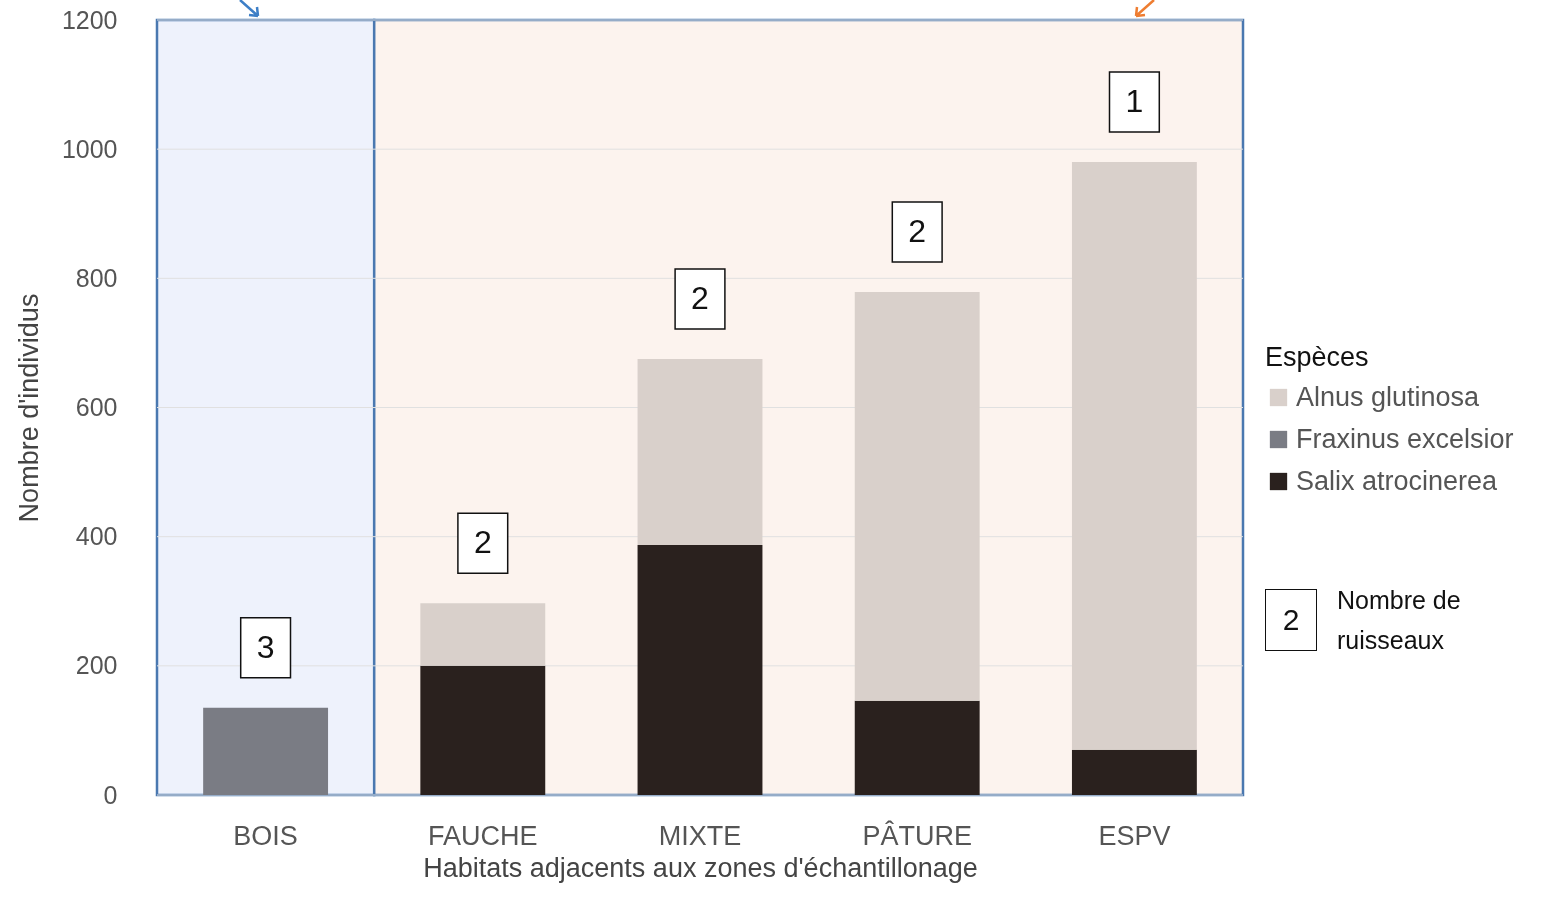  I want to click on x-tick-label: PÂTURE, so click(917, 835).